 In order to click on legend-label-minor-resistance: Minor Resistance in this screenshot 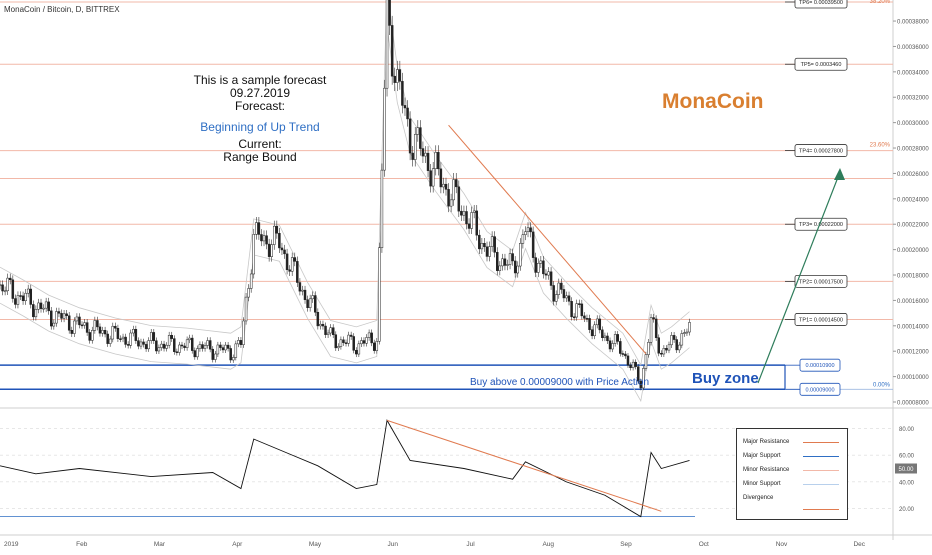, I will do `click(766, 470)`.